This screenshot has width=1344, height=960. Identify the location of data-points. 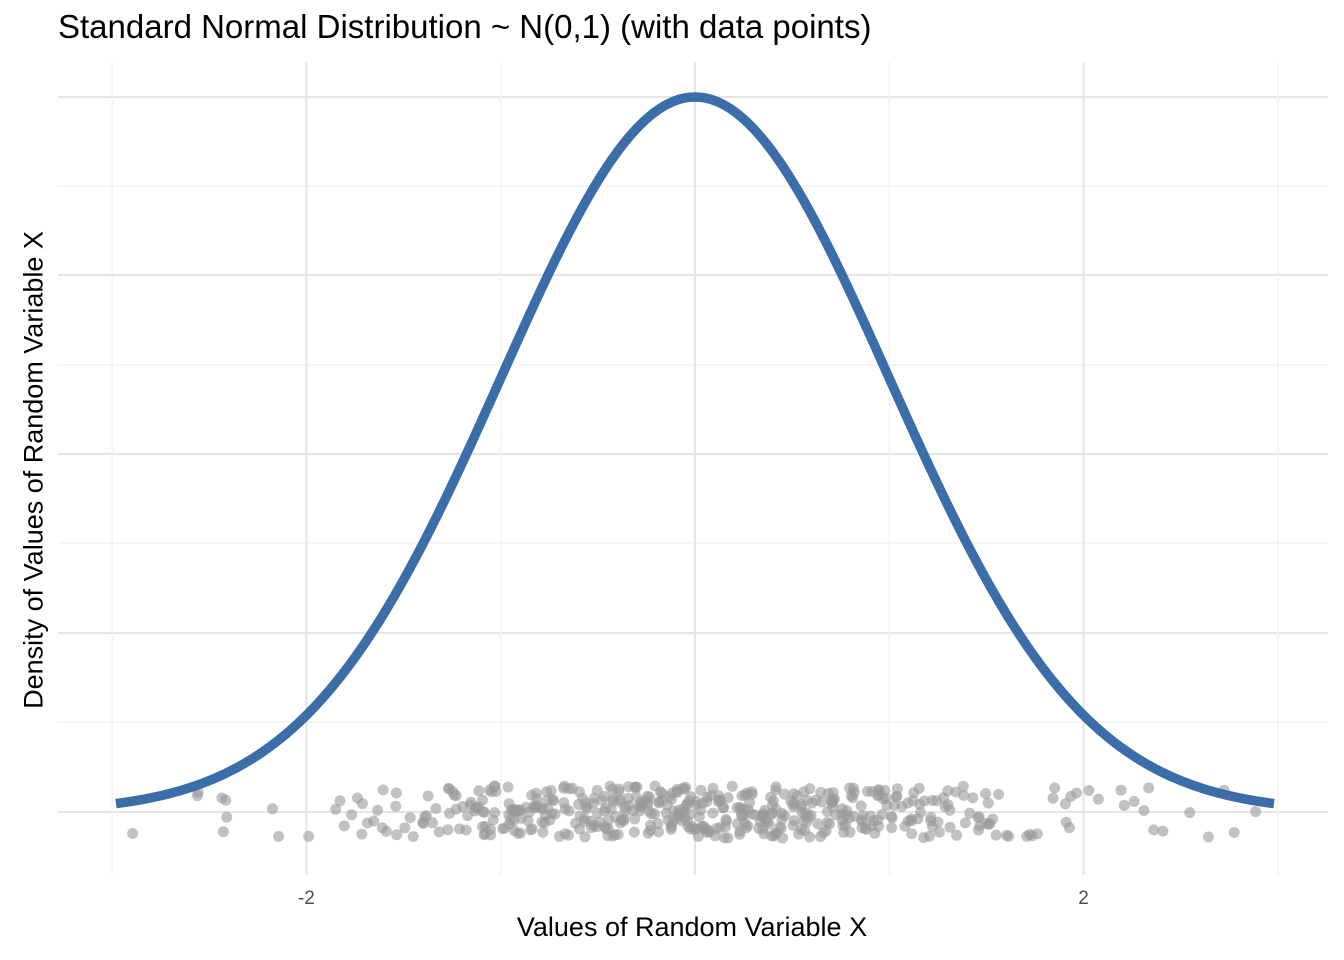
(694, 812).